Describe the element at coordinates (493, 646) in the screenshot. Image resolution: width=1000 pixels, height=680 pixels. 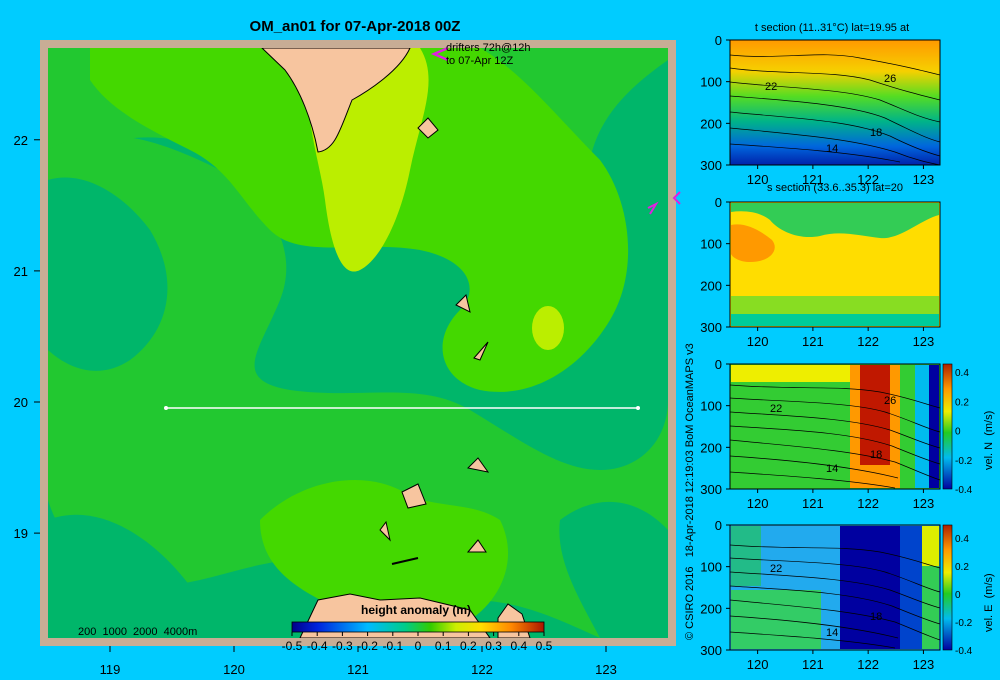
I see `height-colorbar-tick-label: 0.3` at that location.